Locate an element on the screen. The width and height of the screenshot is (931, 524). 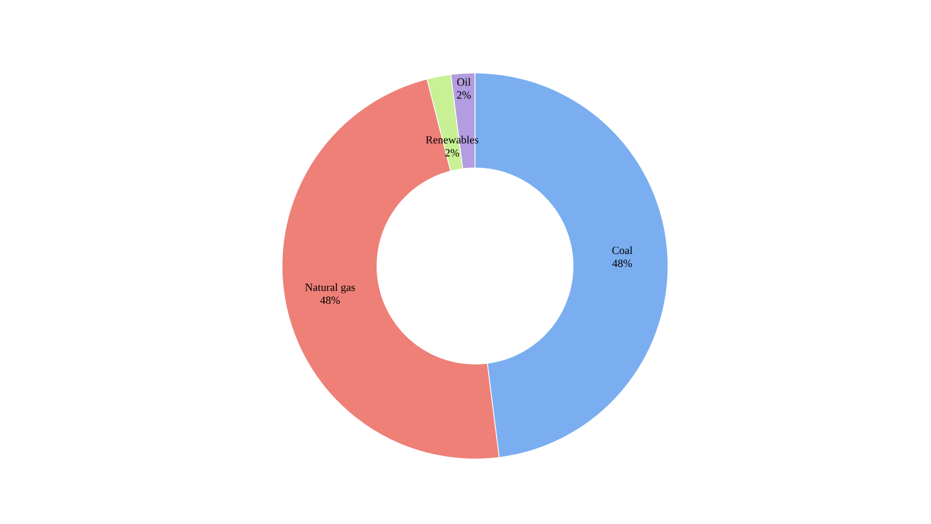
slice-label: Oil is located at coordinates (464, 82).